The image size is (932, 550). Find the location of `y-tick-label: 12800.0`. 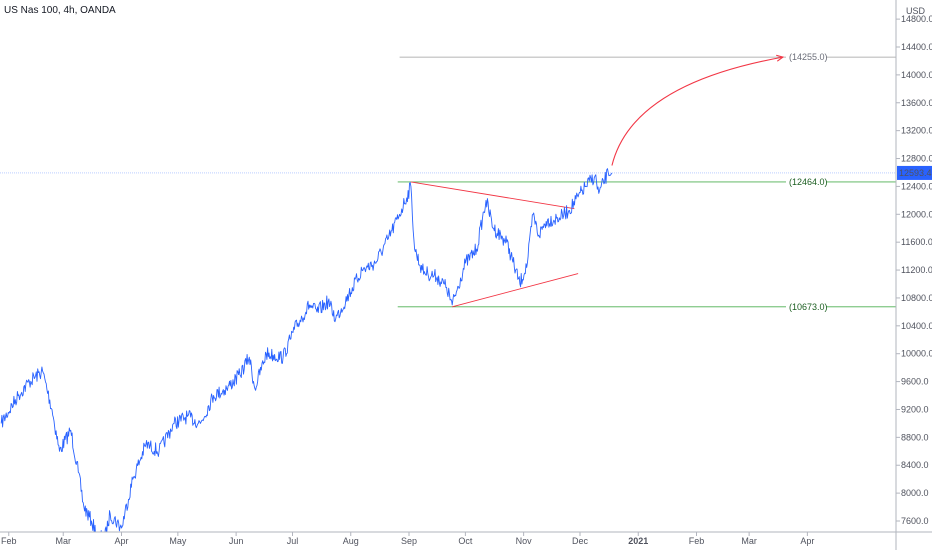

y-tick-label: 12800.0 is located at coordinates (916, 159).